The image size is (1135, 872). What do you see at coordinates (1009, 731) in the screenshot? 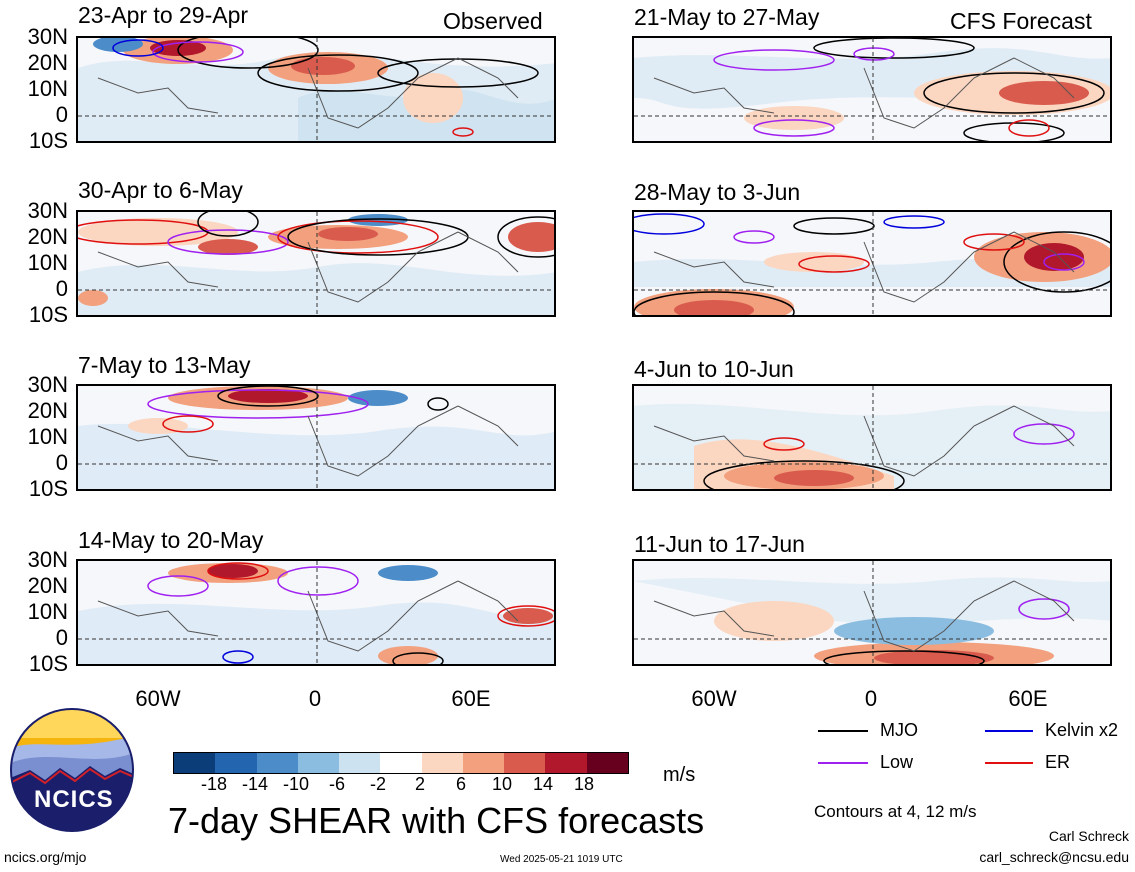
I see `legend-line-kelvin` at bounding box center [1009, 731].